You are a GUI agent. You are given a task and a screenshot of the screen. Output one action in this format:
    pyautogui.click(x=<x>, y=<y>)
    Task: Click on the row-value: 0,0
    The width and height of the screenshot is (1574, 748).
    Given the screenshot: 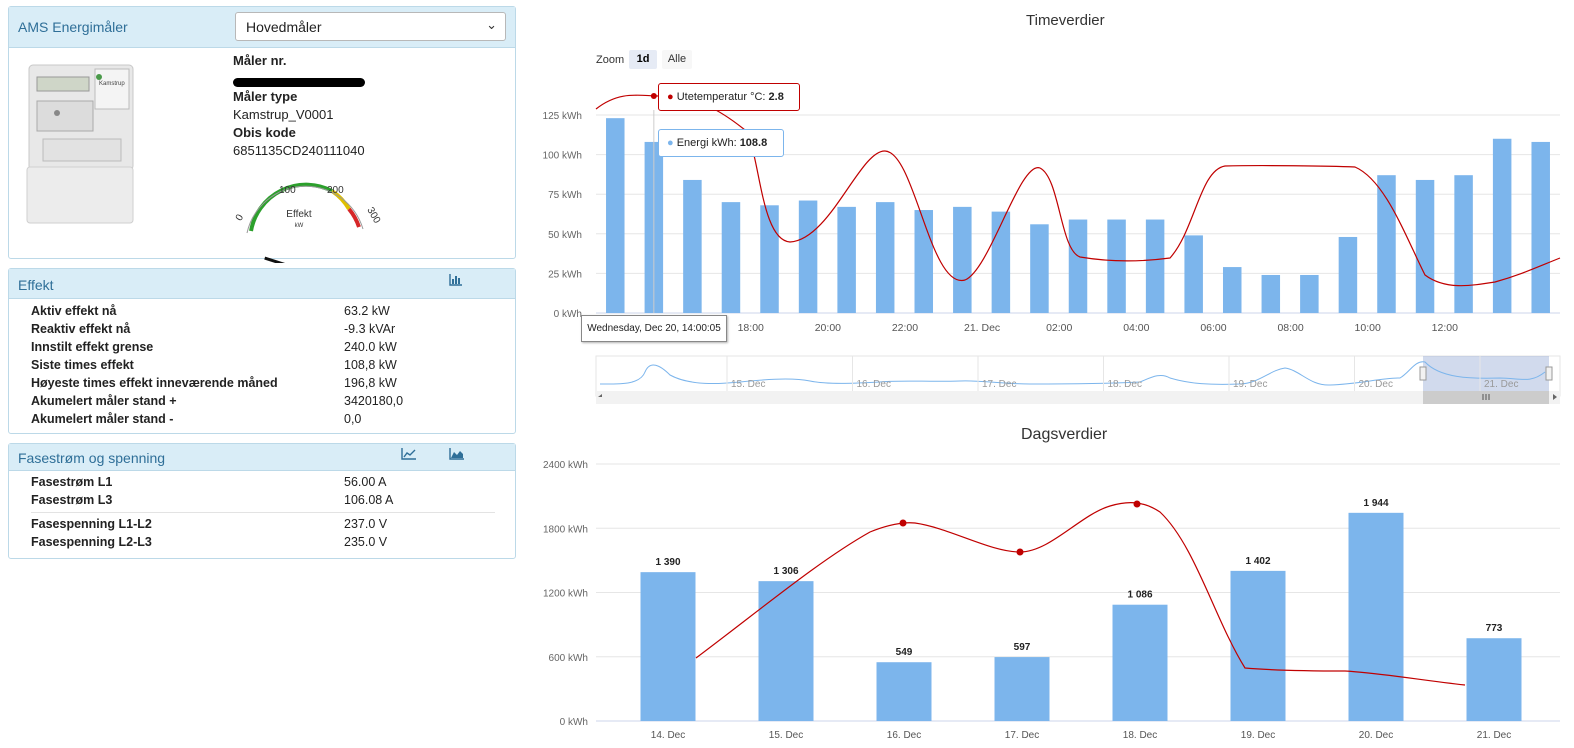 What is the action you would take?
    pyautogui.click(x=353, y=419)
    